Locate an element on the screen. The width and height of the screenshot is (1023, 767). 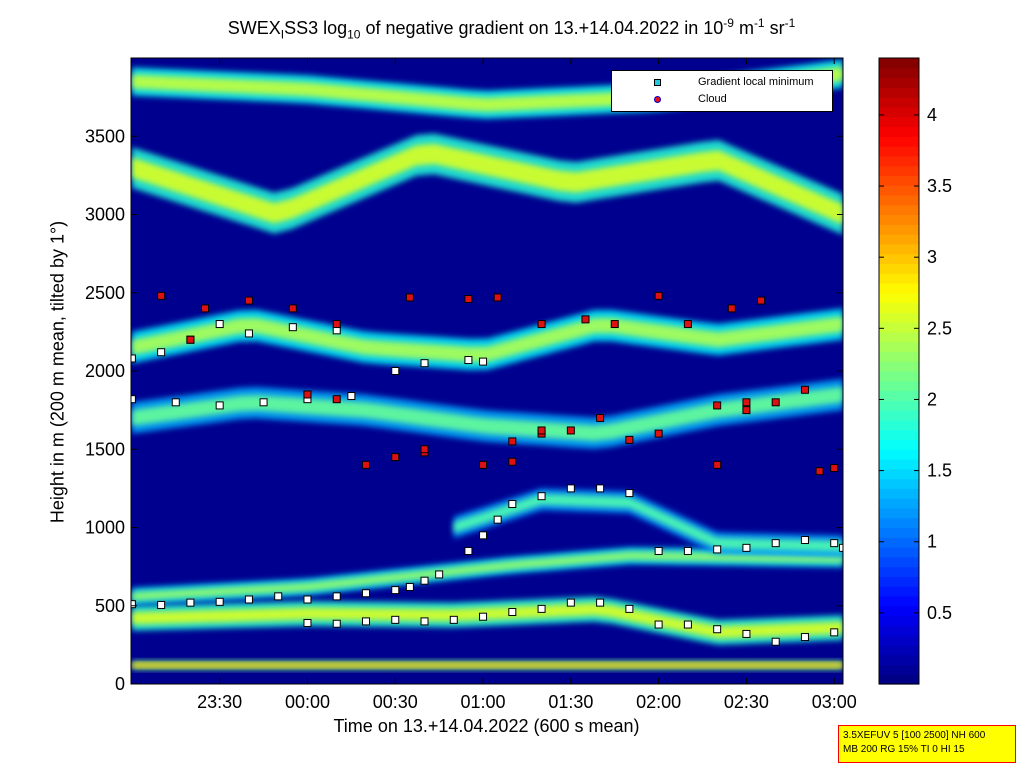
colorbar-frame is located at coordinates (899, 371).